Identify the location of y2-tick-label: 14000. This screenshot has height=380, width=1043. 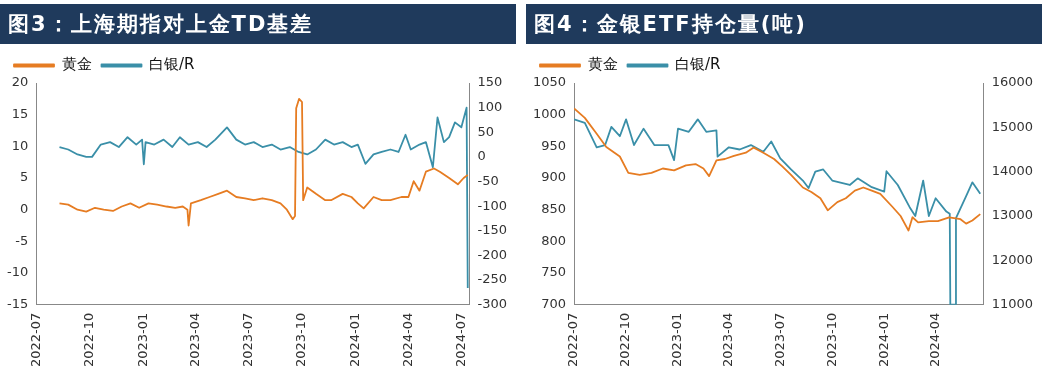
(1012, 171).